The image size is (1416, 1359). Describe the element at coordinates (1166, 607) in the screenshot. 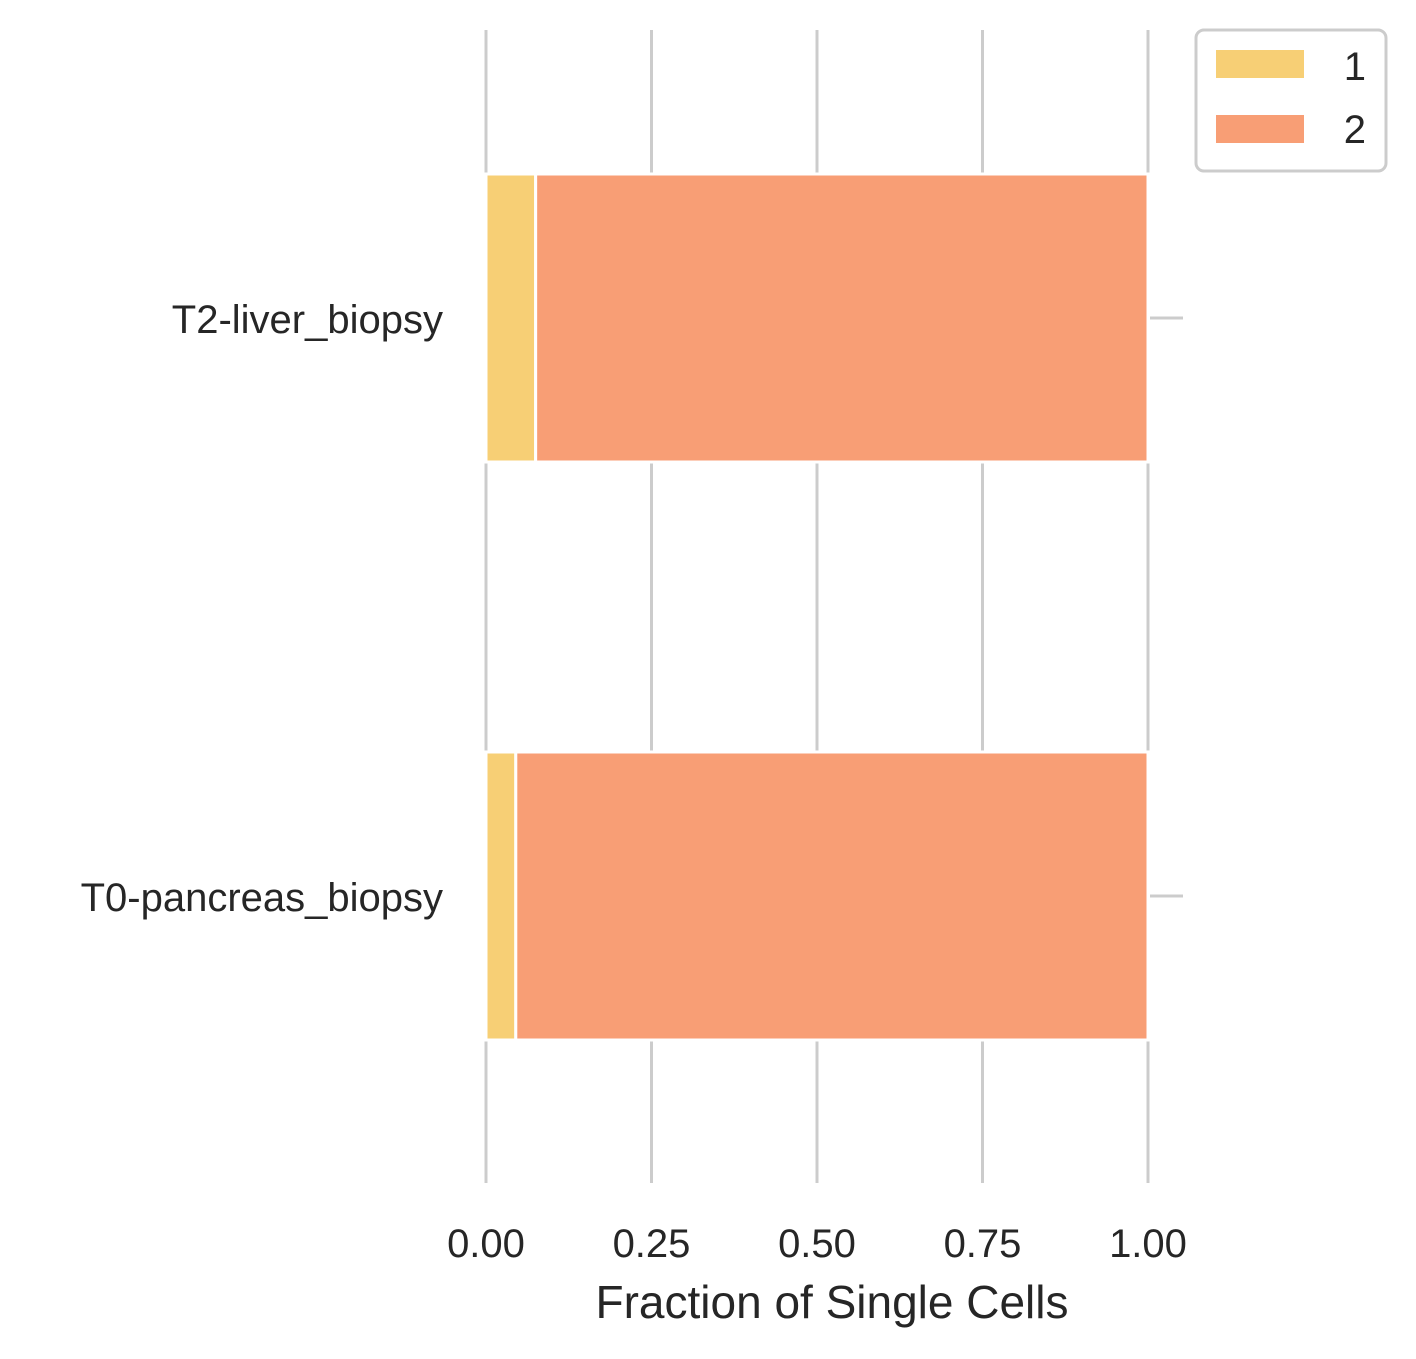

I see `y-tick-marks` at that location.